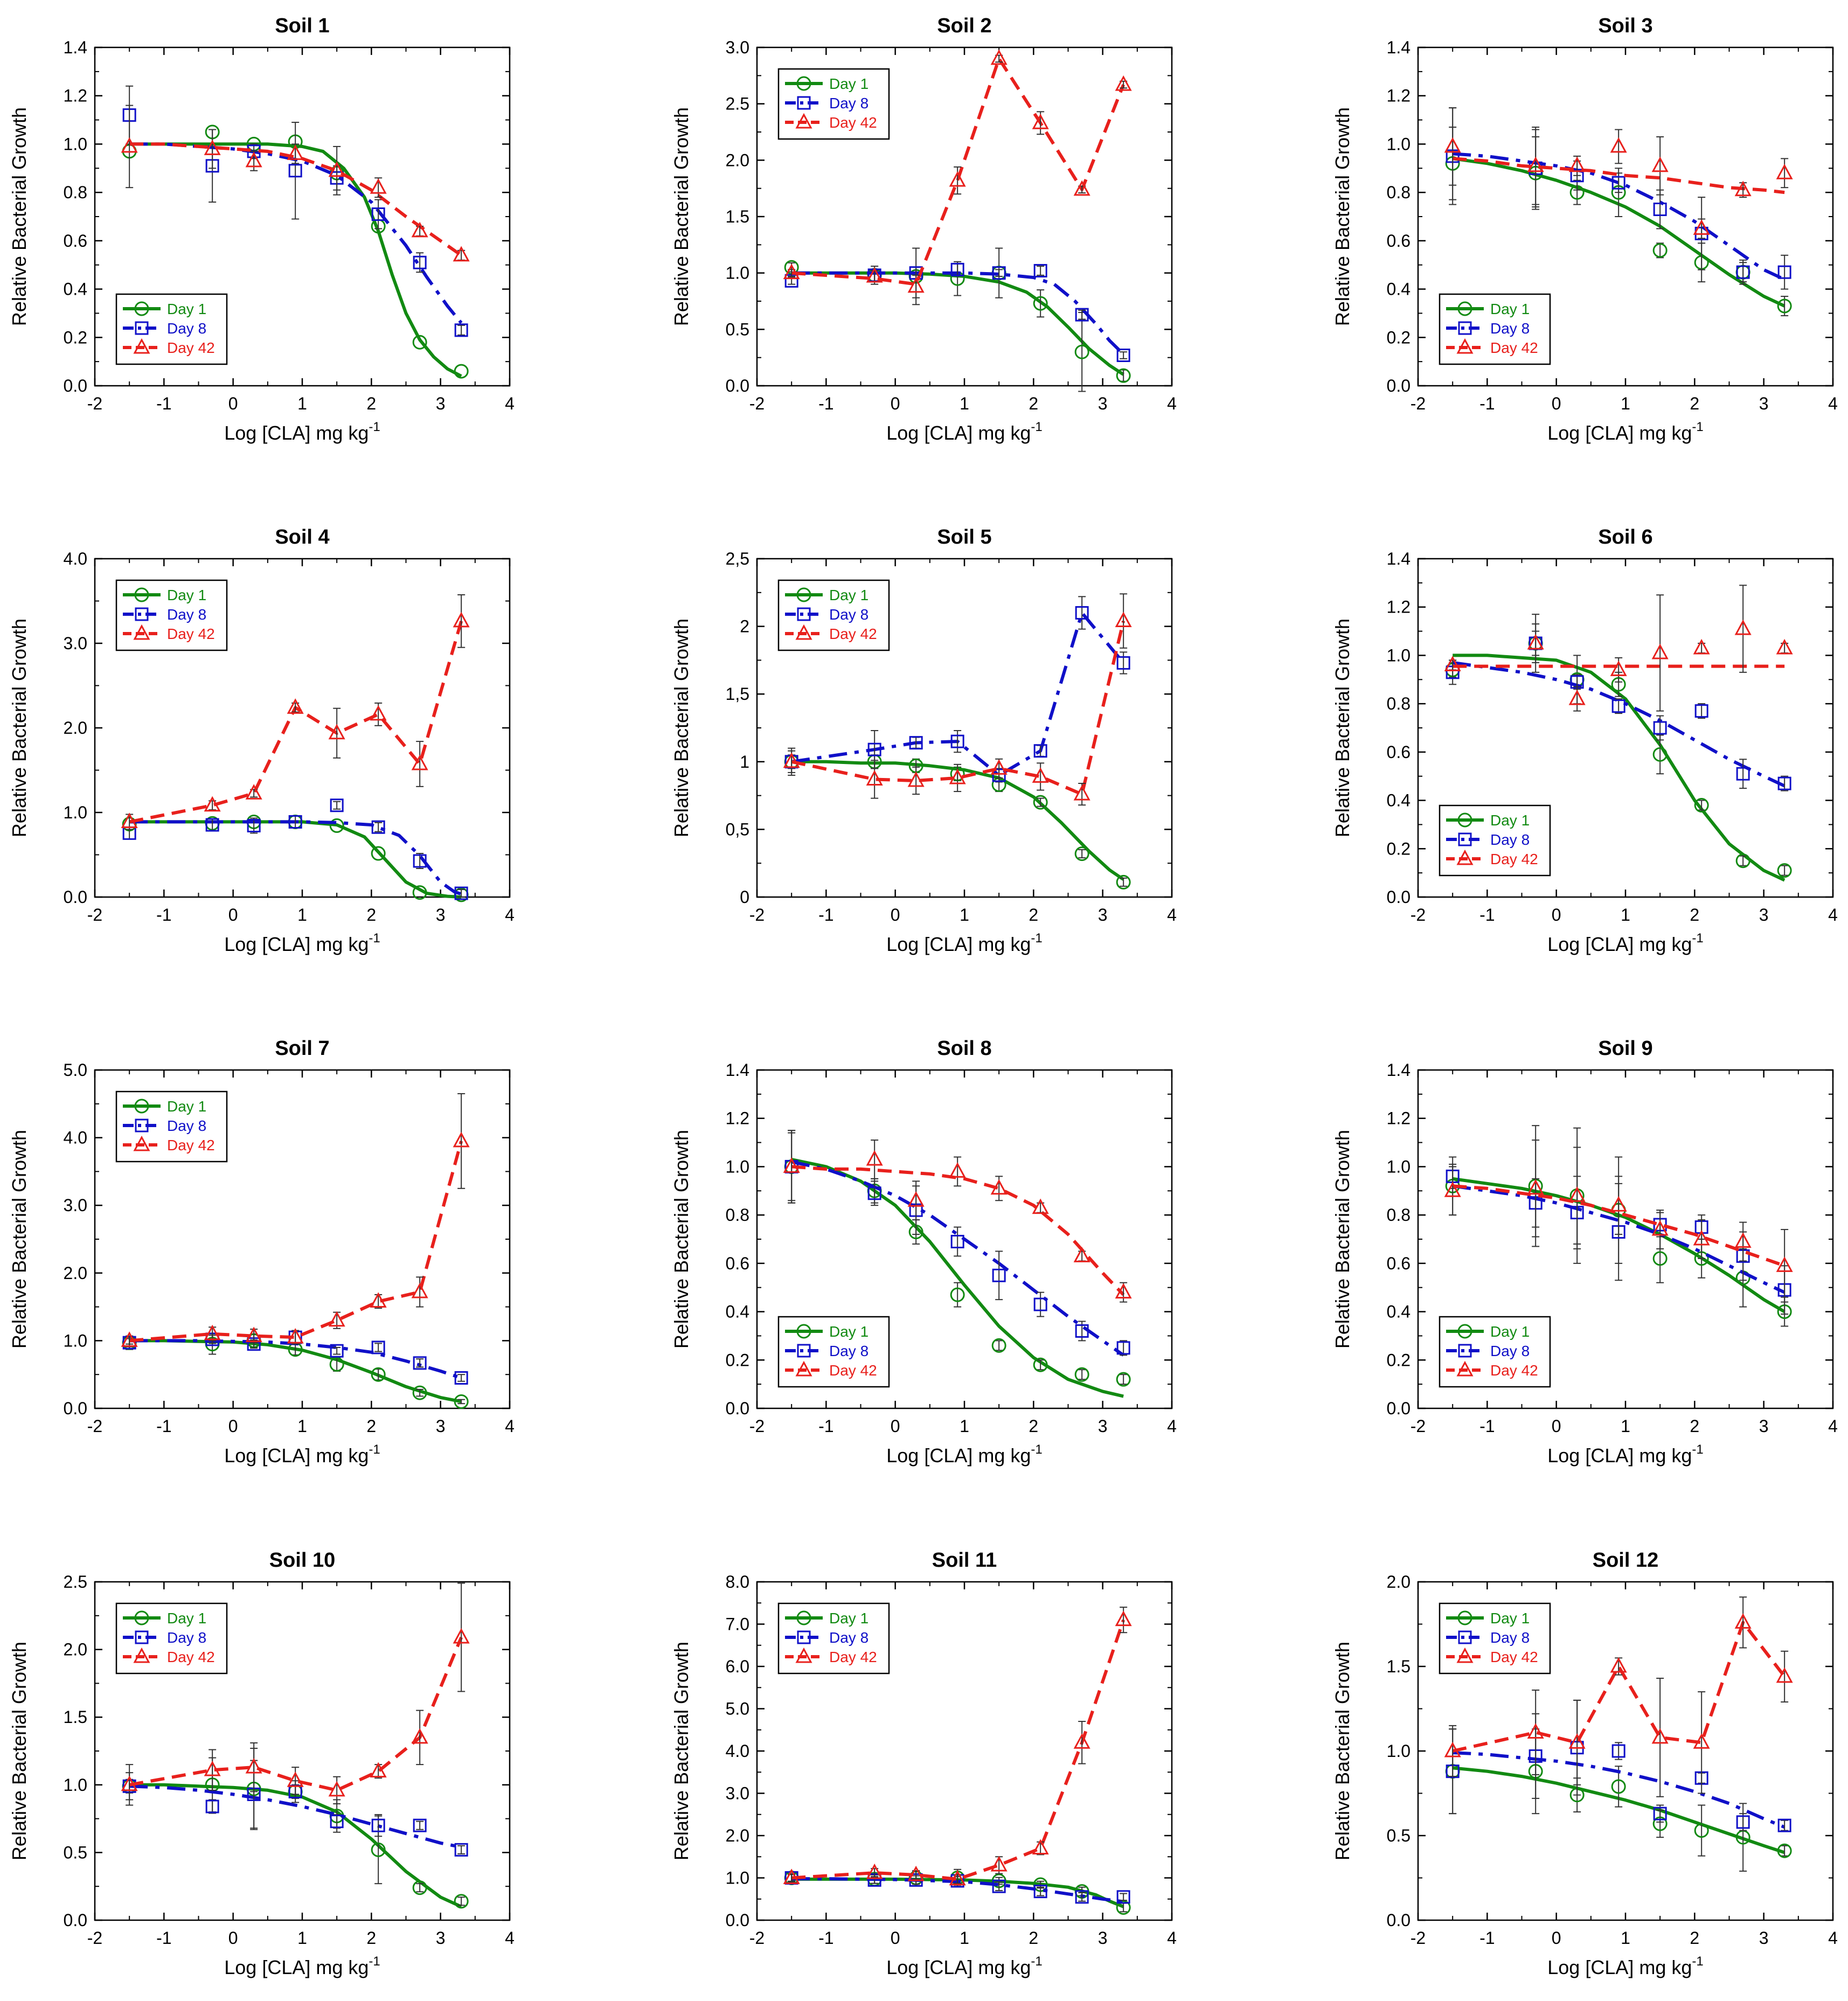 The image size is (1848, 2001). I want to click on y-tick-label: 0.4, so click(75, 289).